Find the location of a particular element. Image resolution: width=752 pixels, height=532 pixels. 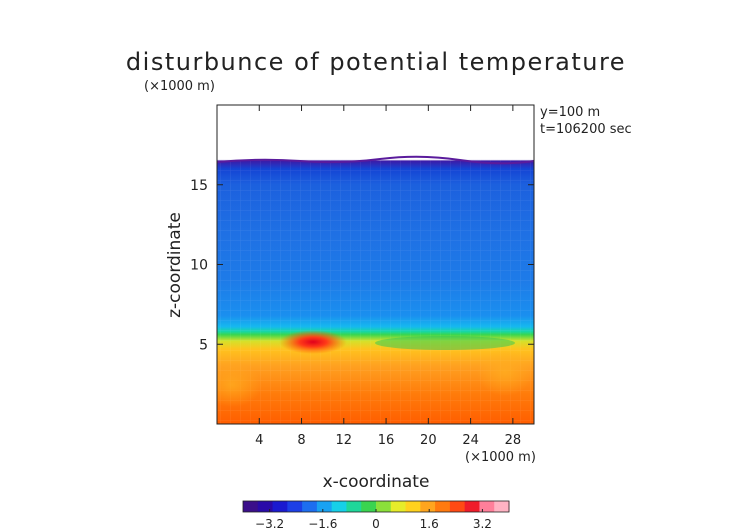

colorbar-ticks: −3.2 −1.6 0 1.6 3.2 is located at coordinates (373, 520).